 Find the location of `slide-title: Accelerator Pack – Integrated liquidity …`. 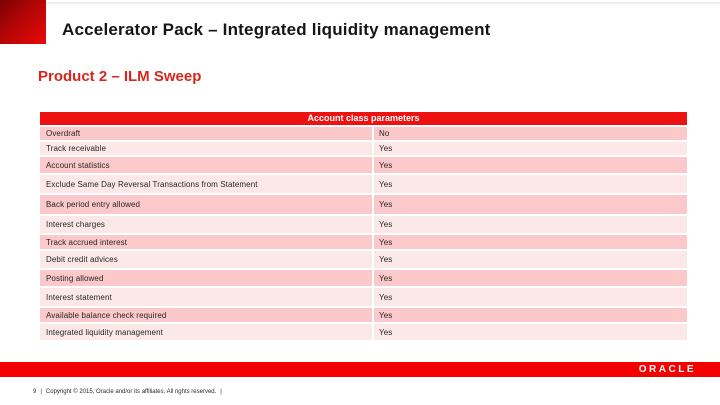

slide-title: Accelerator Pack – Integrated liquidity … is located at coordinates (276, 29).